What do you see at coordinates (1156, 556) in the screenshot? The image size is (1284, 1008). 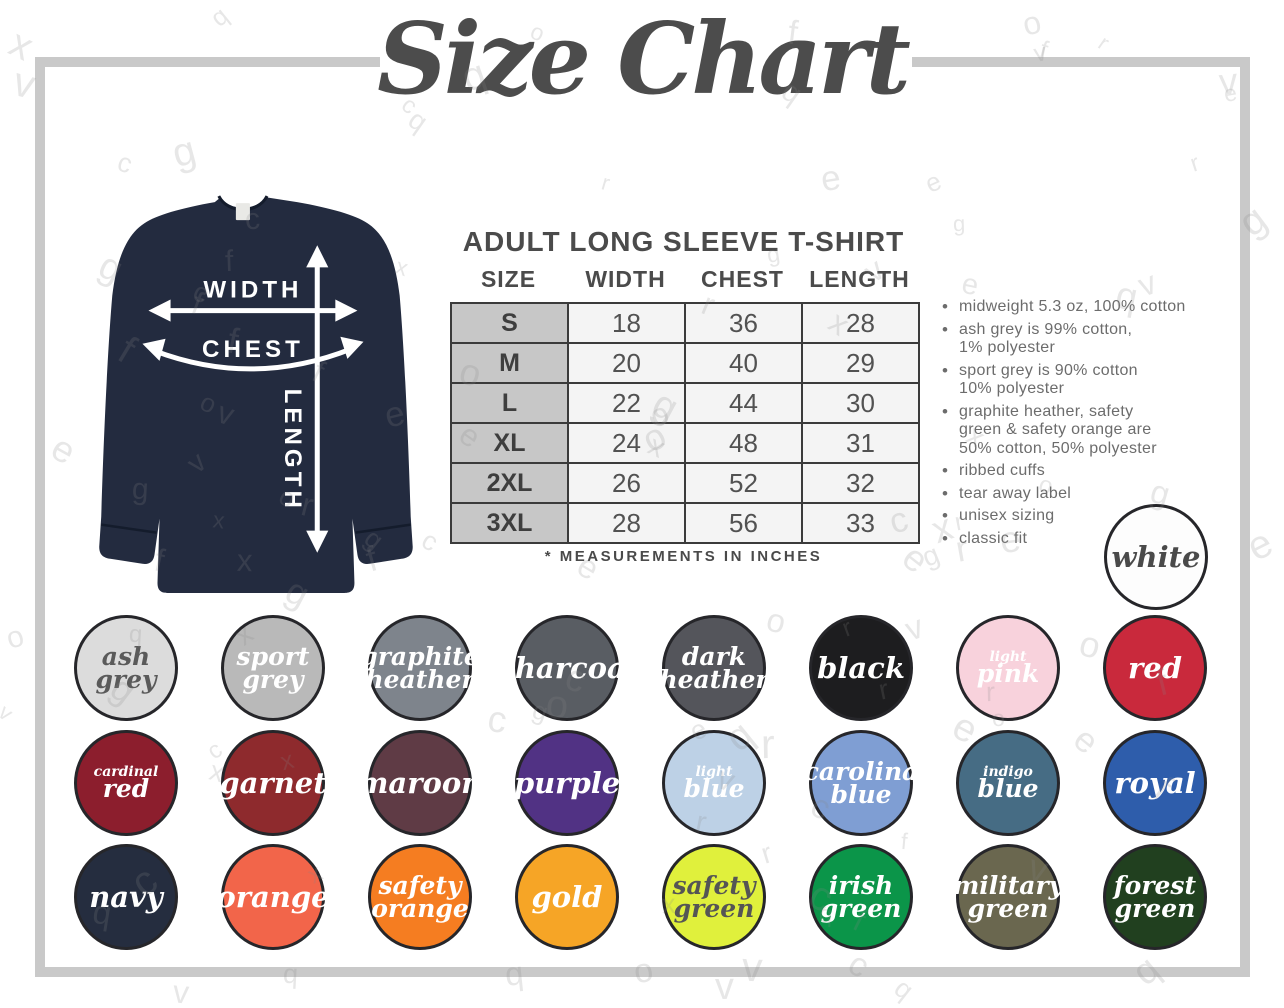 I see `swatch-label: white` at bounding box center [1156, 556].